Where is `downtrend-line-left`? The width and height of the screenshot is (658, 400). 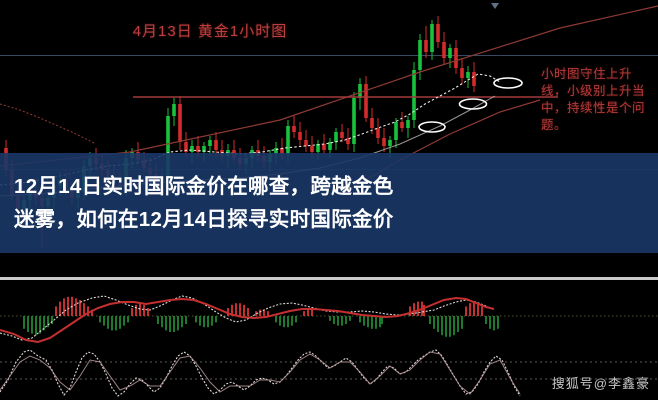 downtrend-line-left is located at coordinates (48, 124).